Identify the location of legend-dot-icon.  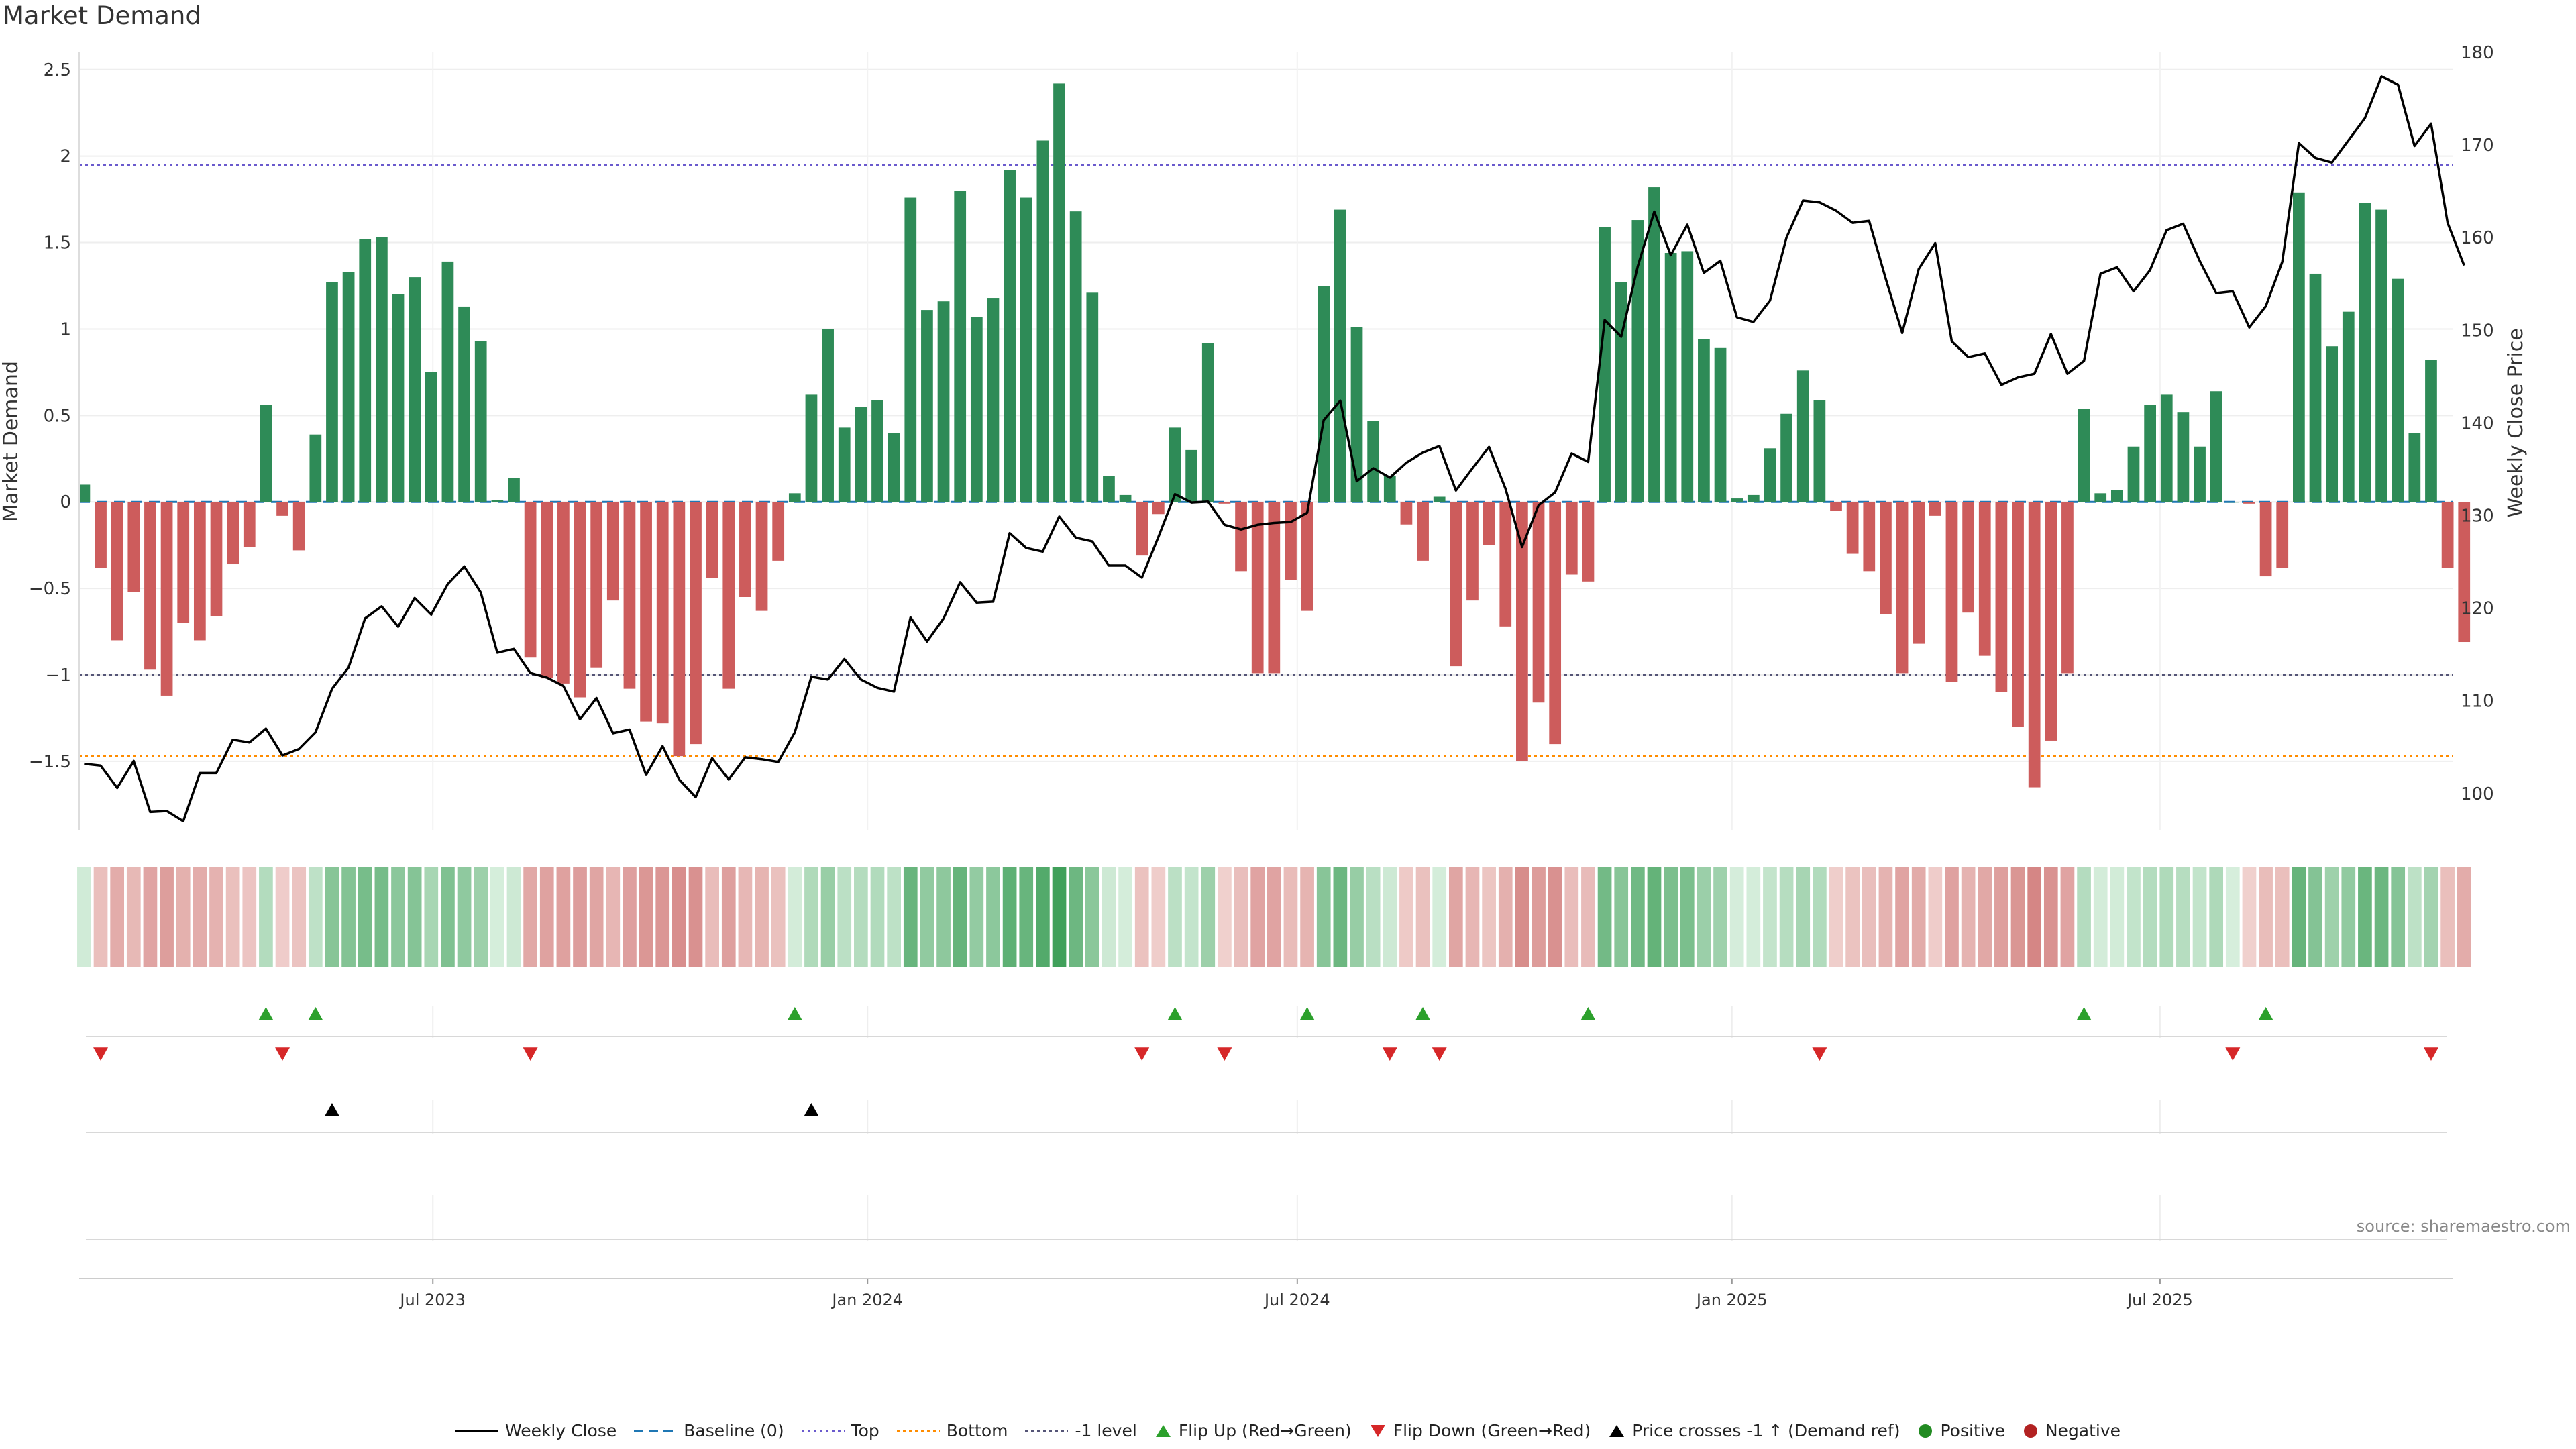
(1925, 1431).